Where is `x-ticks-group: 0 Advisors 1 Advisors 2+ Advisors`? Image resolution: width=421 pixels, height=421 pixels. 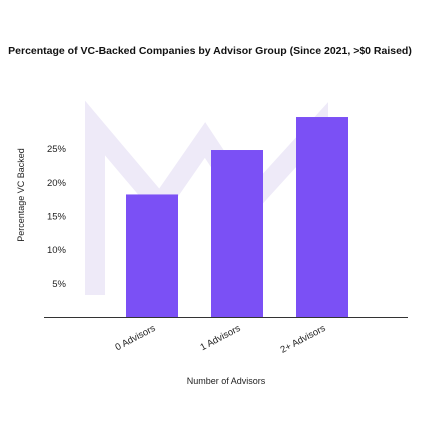
x-ticks-group: 0 Advisors 1 Advisors 2+ Advisors is located at coordinates (221, 339).